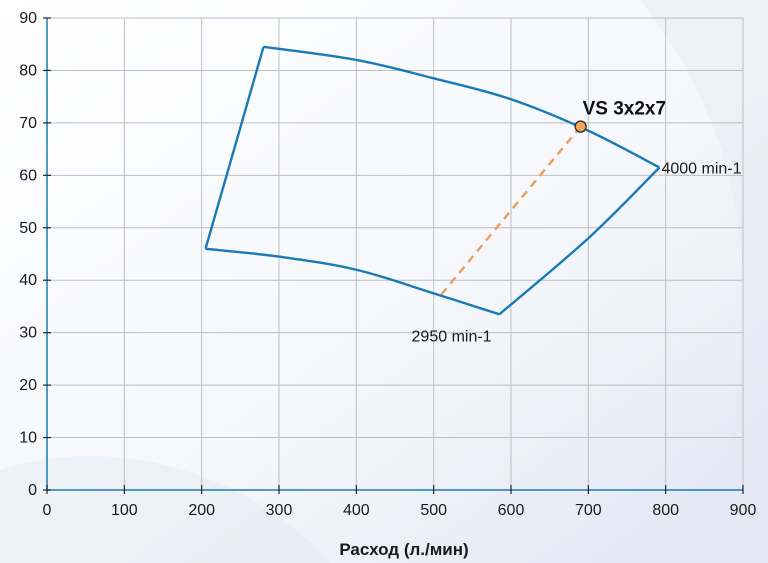 This screenshot has height=563, width=768. What do you see at coordinates (28, 175) in the screenshot?
I see `y-tick-label: 60` at bounding box center [28, 175].